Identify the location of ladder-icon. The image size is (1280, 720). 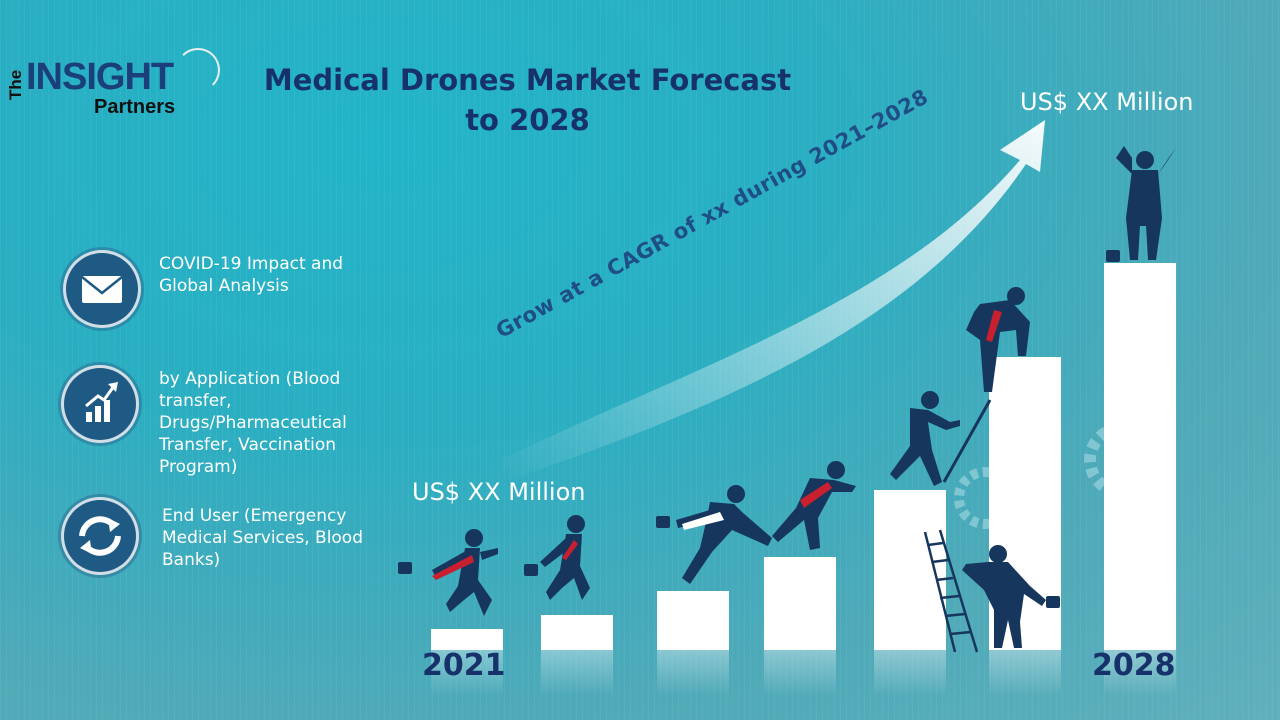
(951, 591).